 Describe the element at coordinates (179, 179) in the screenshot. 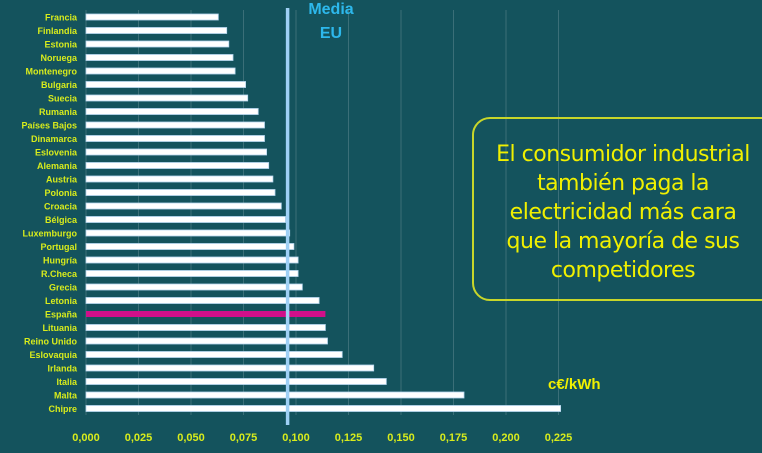

I see `bar-austria` at that location.